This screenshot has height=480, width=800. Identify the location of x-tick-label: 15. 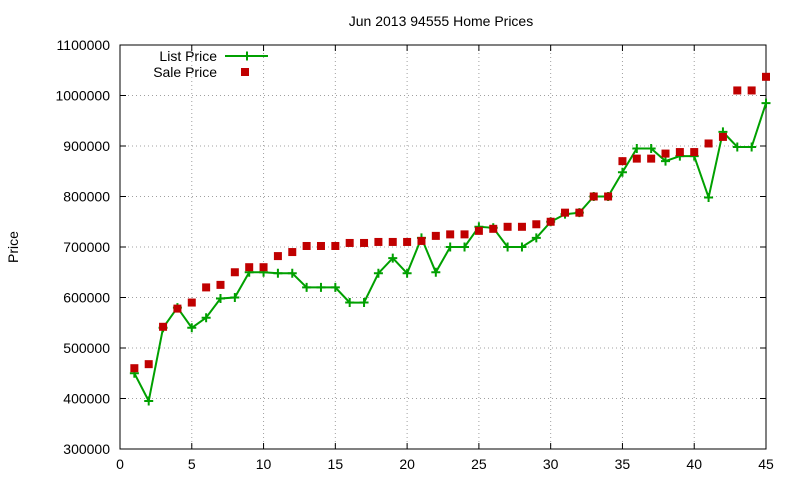
(336, 464).